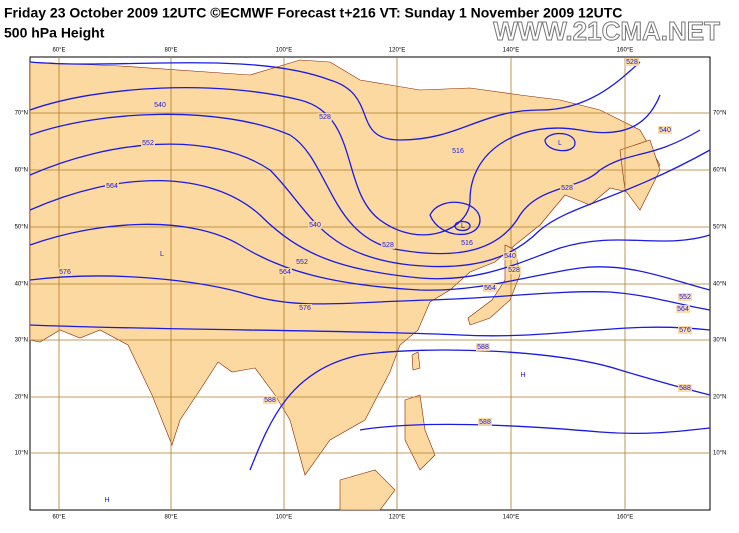 The image size is (739, 533). I want to click on watermark: WWW.21CMA.NET, so click(606, 31).